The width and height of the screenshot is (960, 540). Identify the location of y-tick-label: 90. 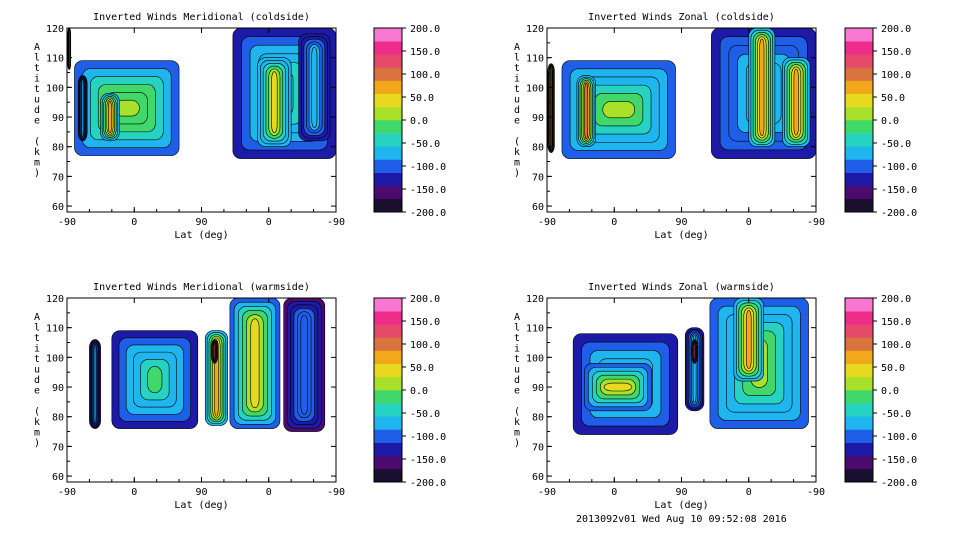
(538, 118).